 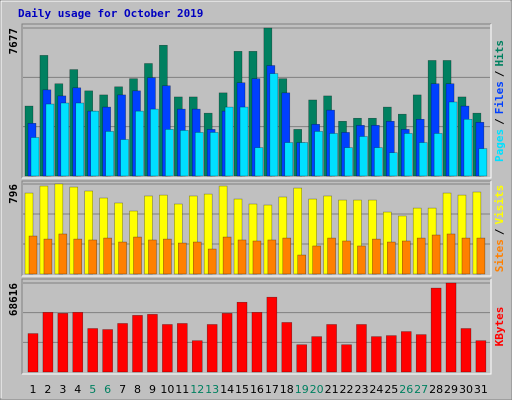 I want to click on legend-entry: KBytes, so click(x=499, y=327).